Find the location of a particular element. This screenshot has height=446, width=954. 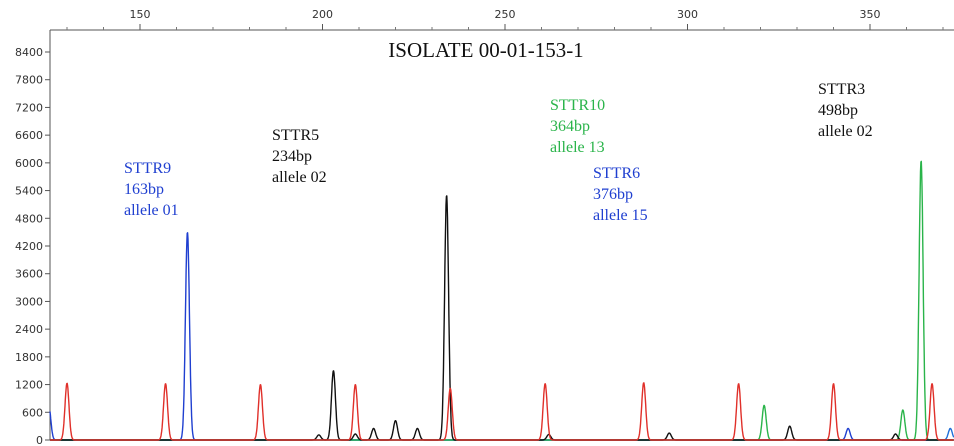

peak-label: STTR3 498bp allele 02 is located at coordinates (845, 110).